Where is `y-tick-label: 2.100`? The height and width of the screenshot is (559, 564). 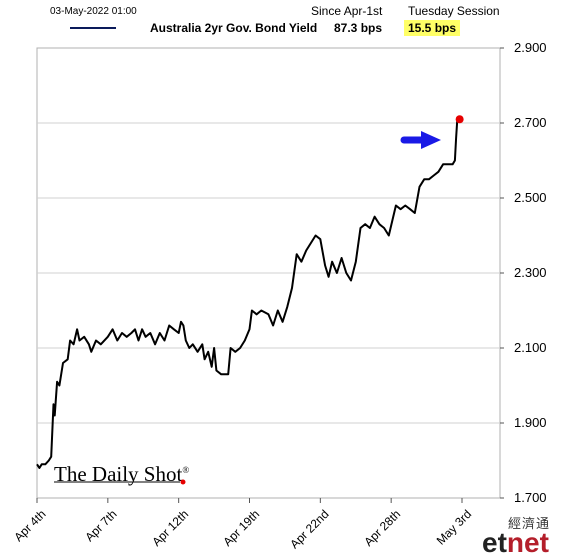
y-tick-label: 2.100 is located at coordinates (530, 347).